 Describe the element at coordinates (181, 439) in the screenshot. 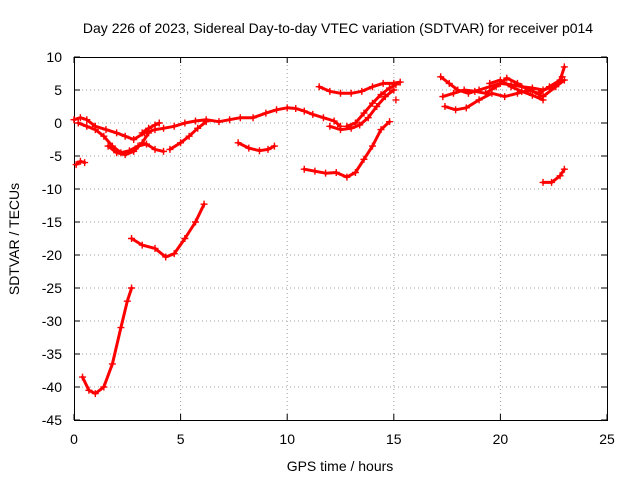

I see `x-tick-label: 5` at that location.